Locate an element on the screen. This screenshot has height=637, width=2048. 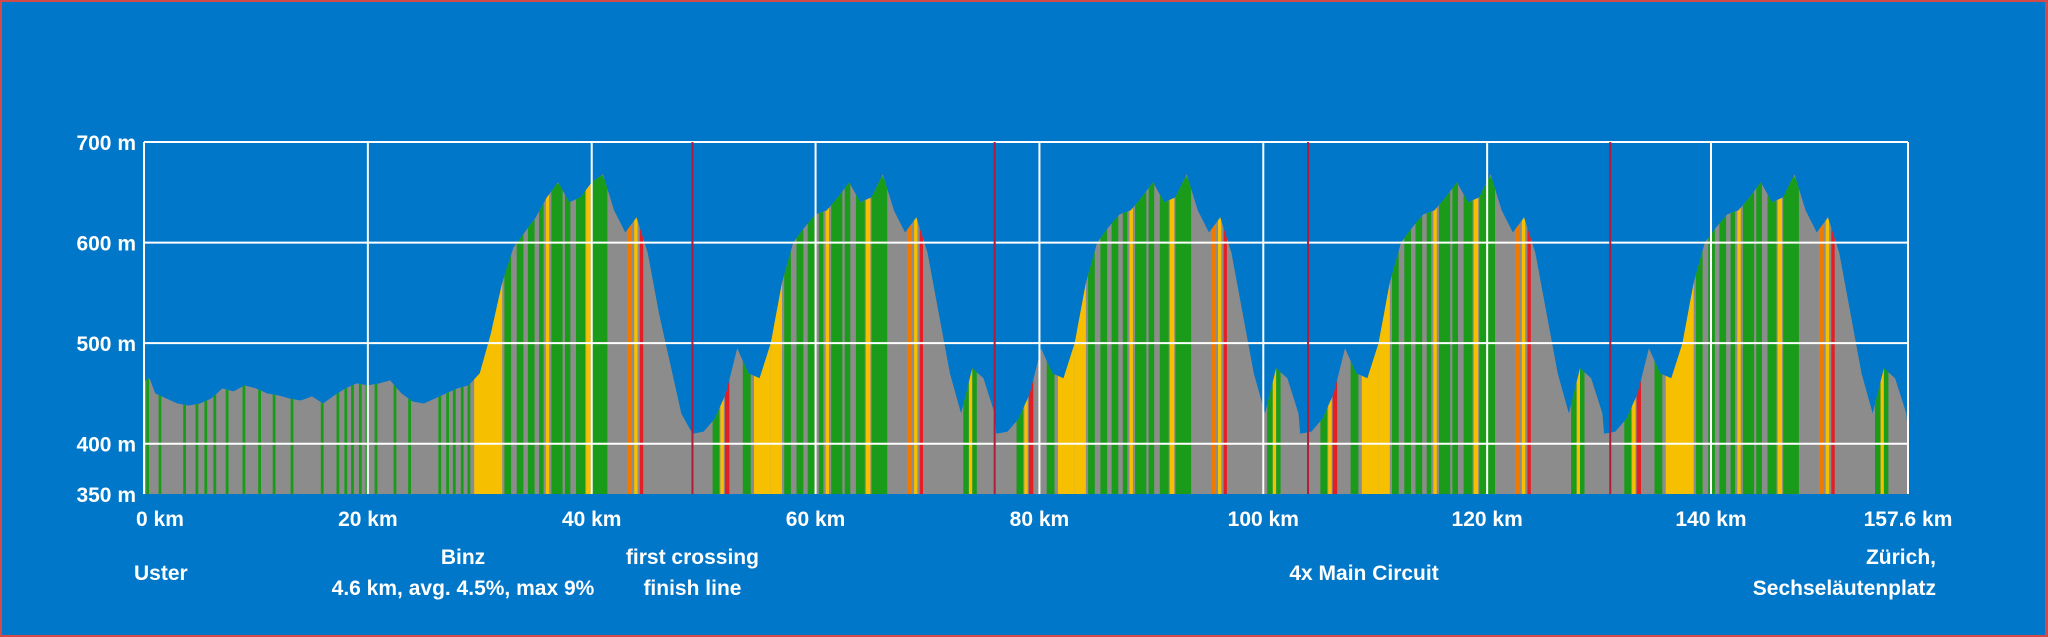
x-tick-label-60km: 60 km is located at coordinates (816, 519).